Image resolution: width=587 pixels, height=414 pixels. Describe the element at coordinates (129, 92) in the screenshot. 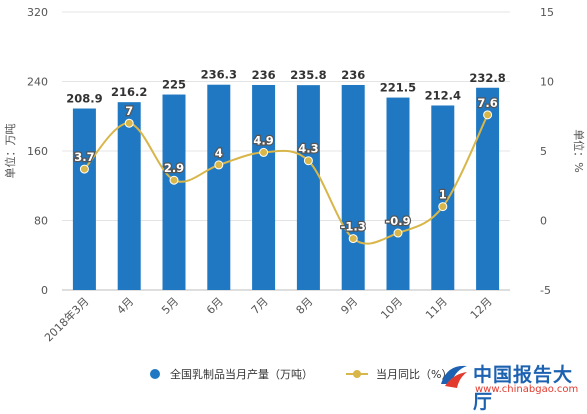

I see `bar-value-label: 216.2` at that location.